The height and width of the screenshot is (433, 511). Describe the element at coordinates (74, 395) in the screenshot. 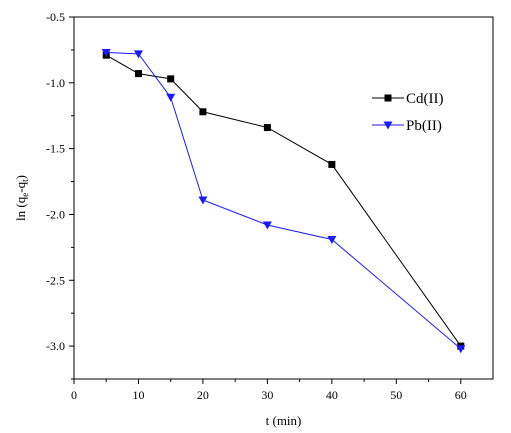

I see `x-tick-label: 0` at that location.